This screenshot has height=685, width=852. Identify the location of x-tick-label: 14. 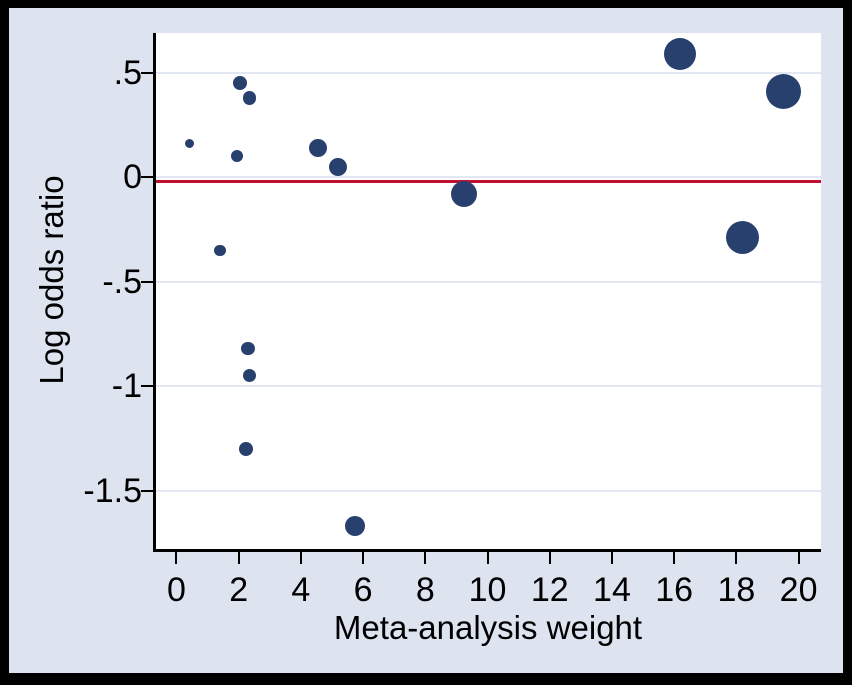
(612, 590).